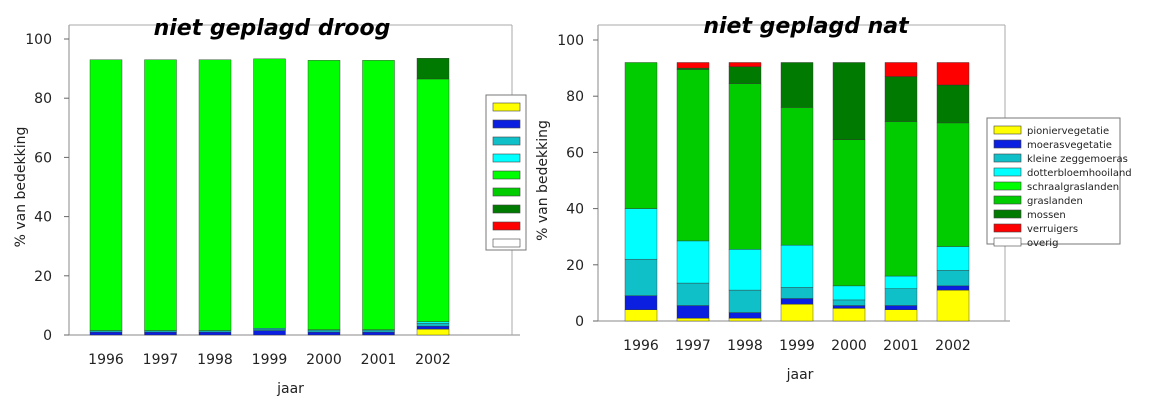  I want to click on bar-segment-1999-kleine-zeggemoeras, so click(797, 293).